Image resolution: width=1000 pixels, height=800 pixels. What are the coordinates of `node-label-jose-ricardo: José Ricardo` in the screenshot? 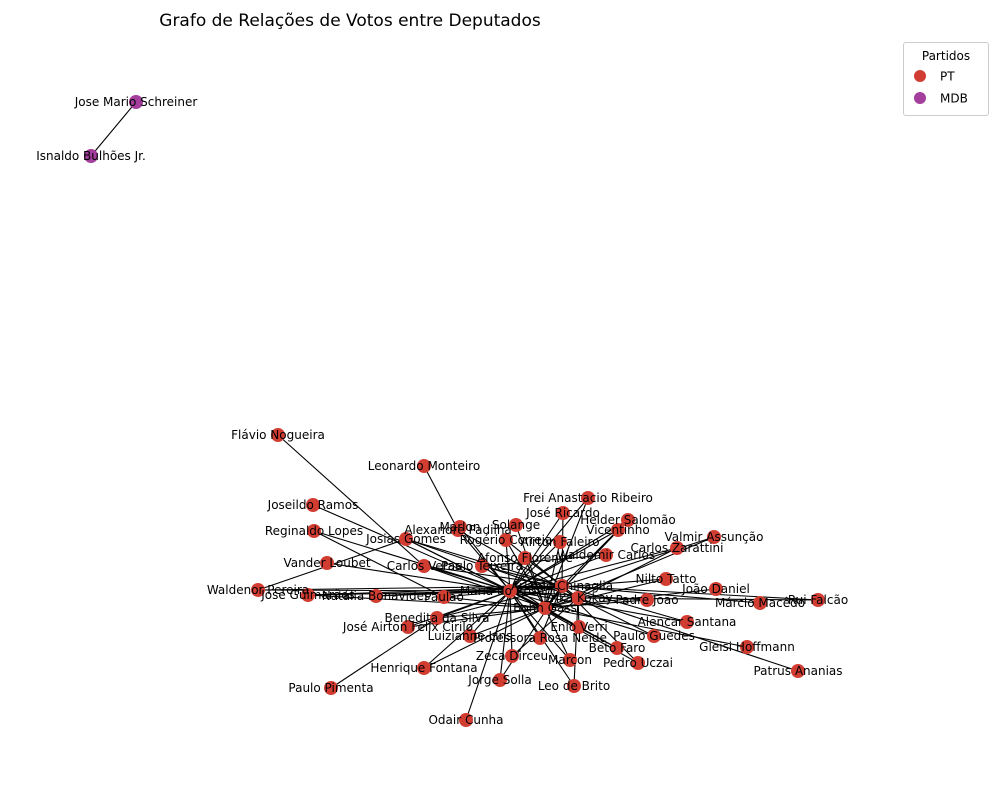 It's located at (562, 513).